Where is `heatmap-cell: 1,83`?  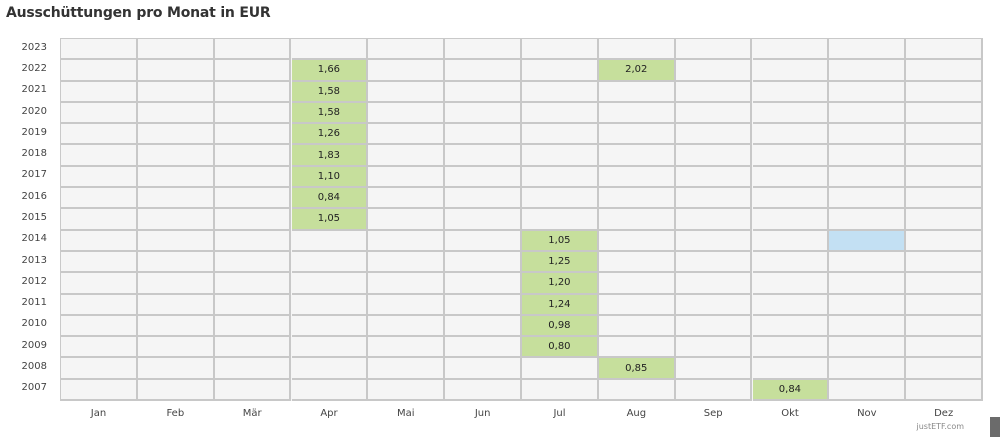 heatmap-cell: 1,83 is located at coordinates (330, 156).